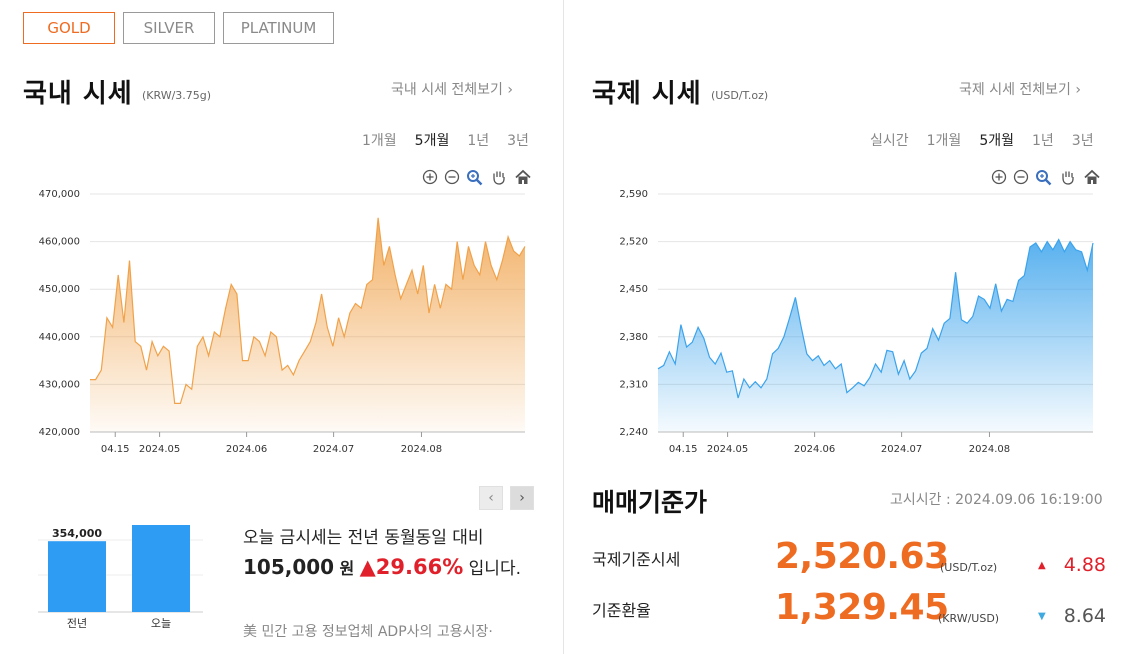  What do you see at coordinates (59, 384) in the screenshot?
I see `y-tick-label: 430,000` at bounding box center [59, 384].